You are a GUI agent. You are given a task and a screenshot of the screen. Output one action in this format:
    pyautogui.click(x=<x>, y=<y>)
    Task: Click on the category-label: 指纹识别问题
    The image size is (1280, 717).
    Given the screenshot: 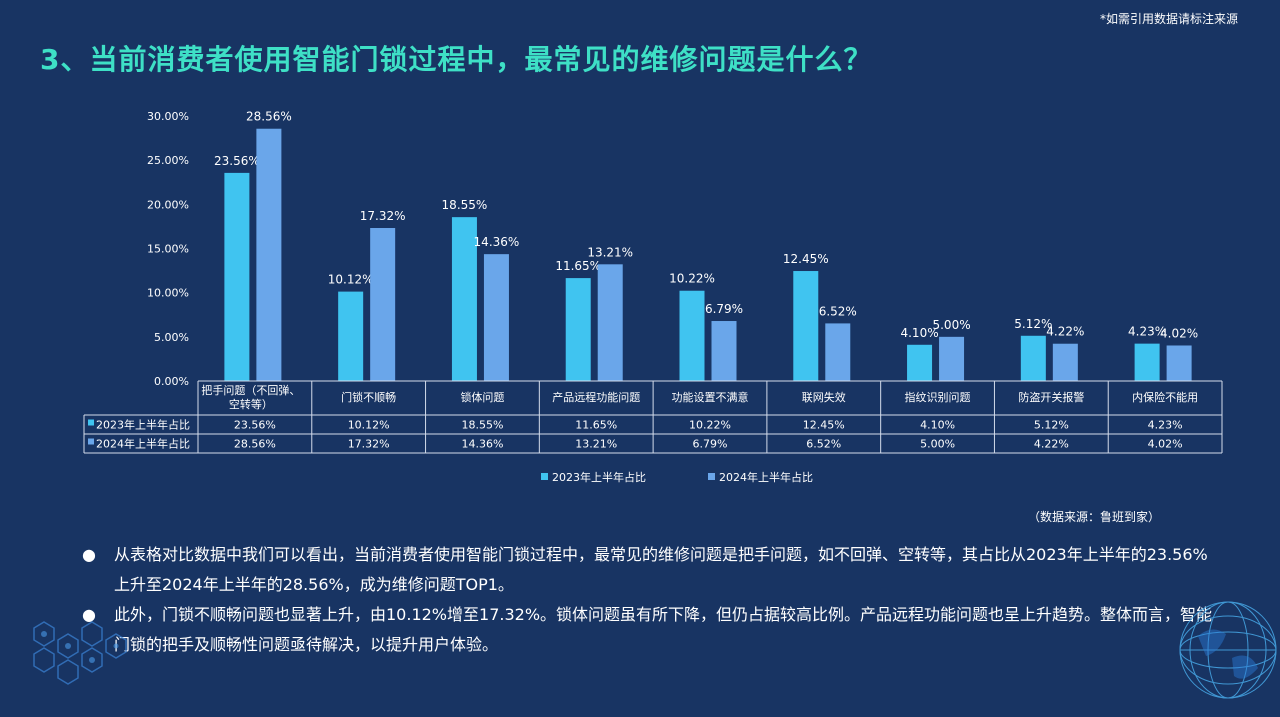 What is the action you would take?
    pyautogui.click(x=938, y=397)
    